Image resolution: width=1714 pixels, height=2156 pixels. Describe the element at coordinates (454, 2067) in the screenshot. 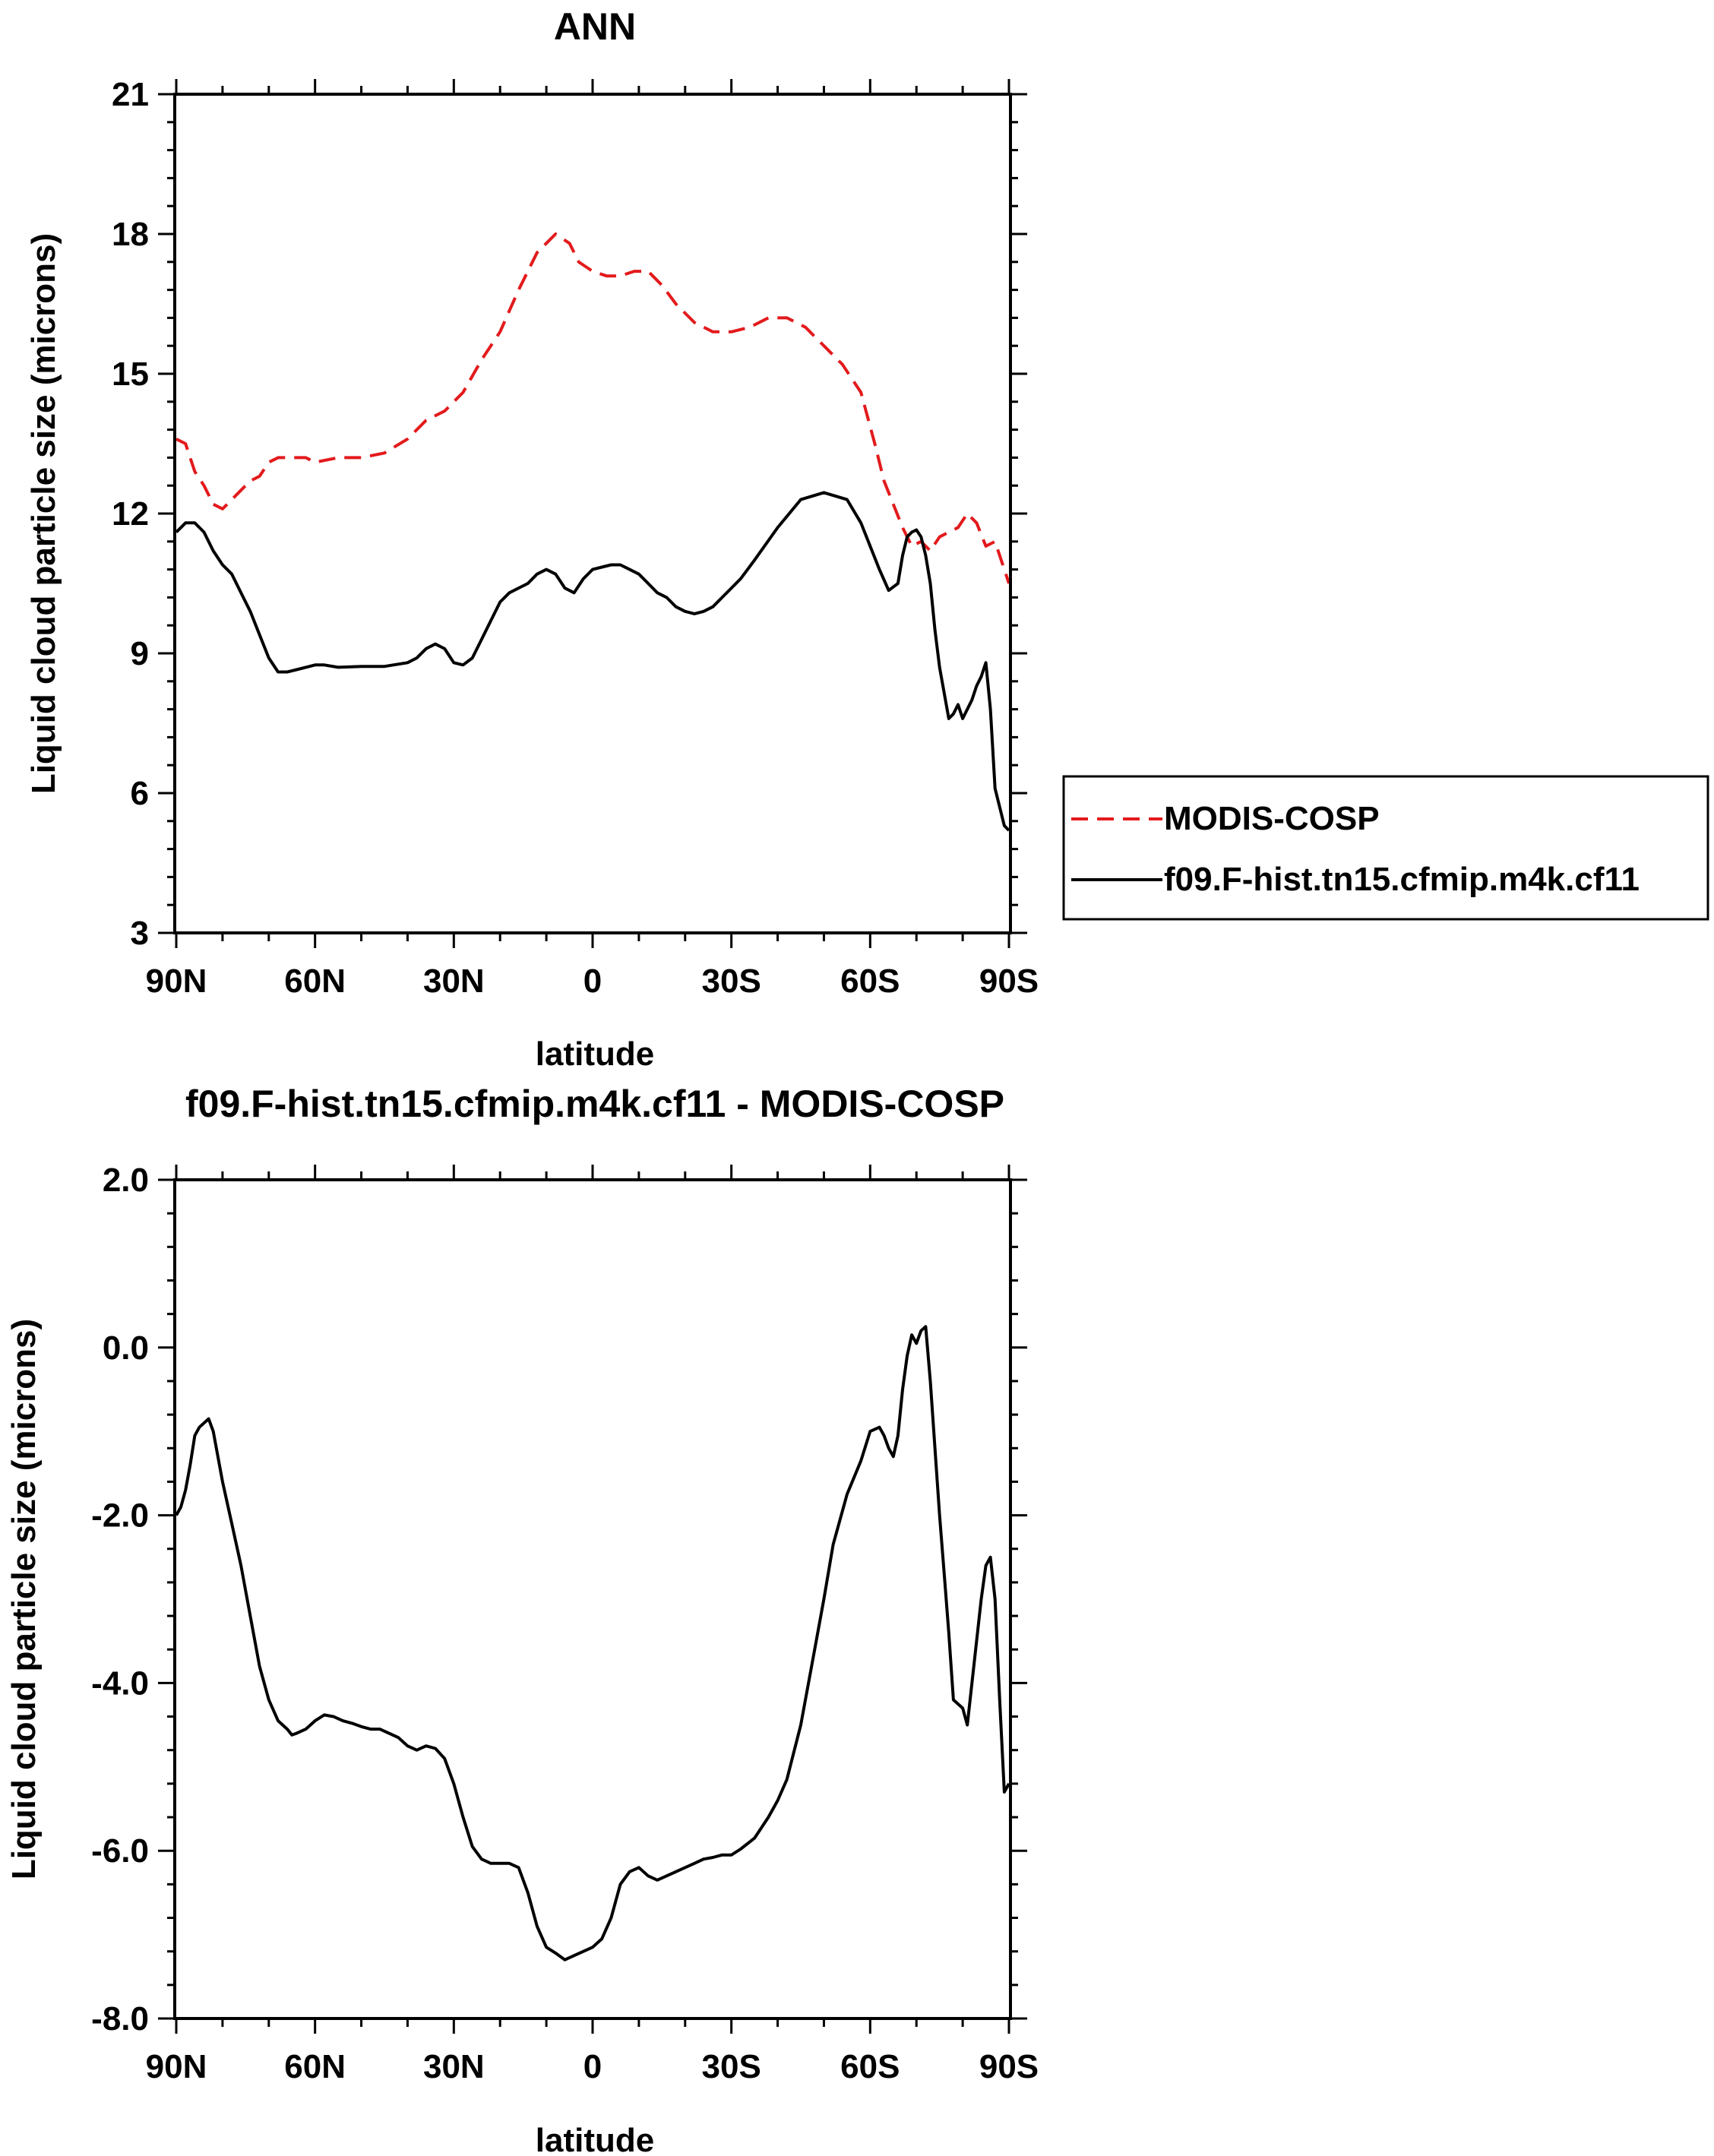

I see `bottom-chart-x-tick-label: 30N` at that location.